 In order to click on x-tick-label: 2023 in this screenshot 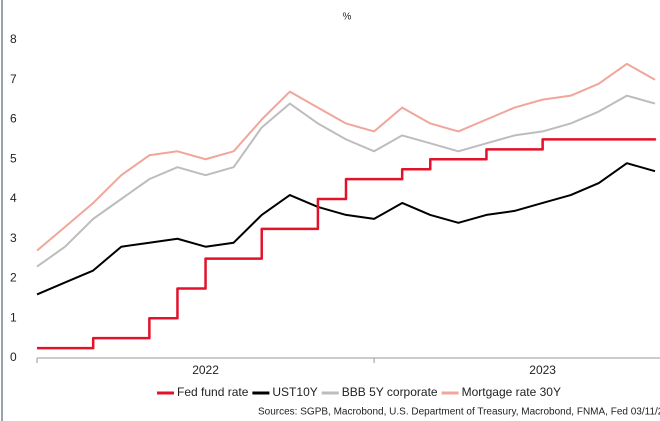, I will do `click(542, 370)`.